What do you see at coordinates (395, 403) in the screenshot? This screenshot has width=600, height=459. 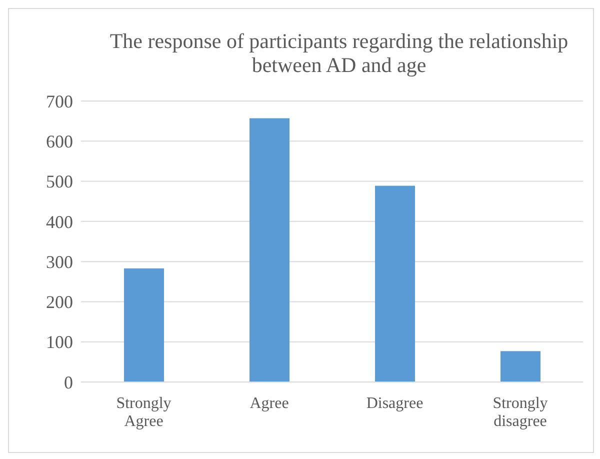 I see `x-tick-label: Disagree` at bounding box center [395, 403].